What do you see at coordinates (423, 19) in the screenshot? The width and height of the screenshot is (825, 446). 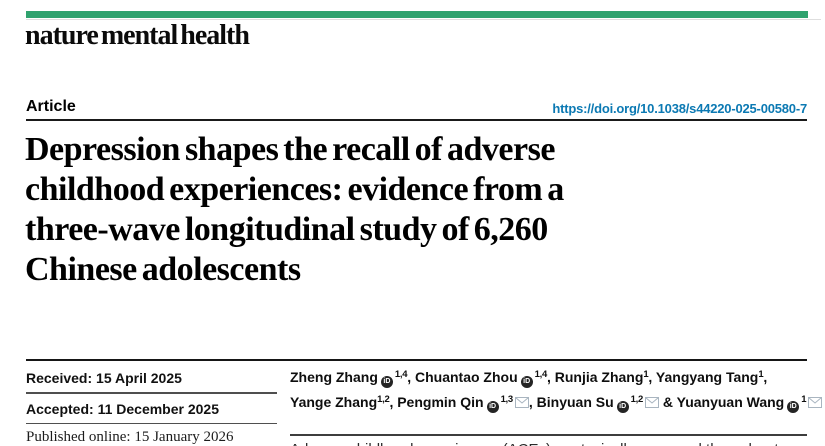 I see `brand-bar-shadow` at bounding box center [423, 19].